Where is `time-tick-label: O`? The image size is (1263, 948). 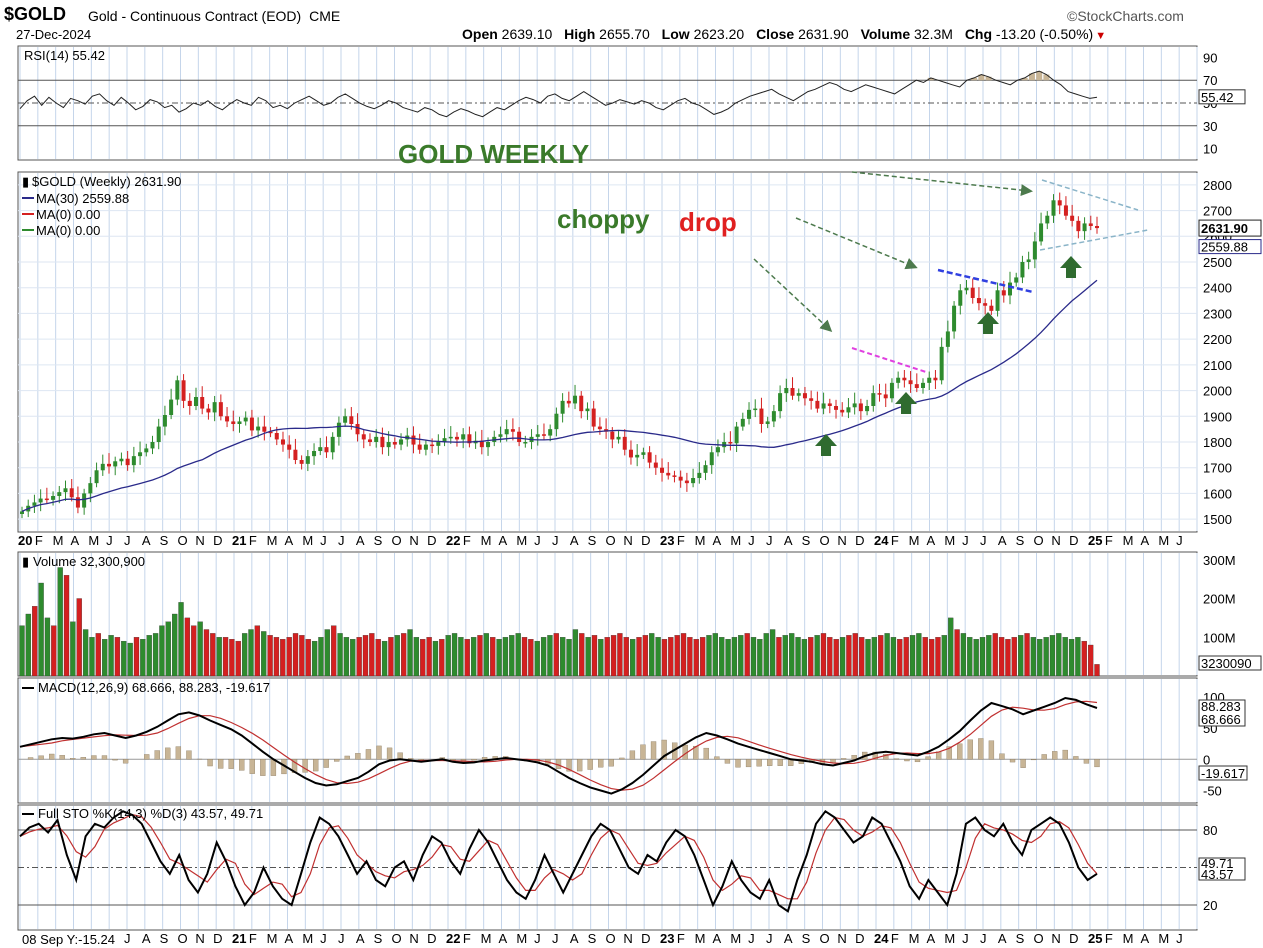
time-tick-label: O is located at coordinates (825, 938).